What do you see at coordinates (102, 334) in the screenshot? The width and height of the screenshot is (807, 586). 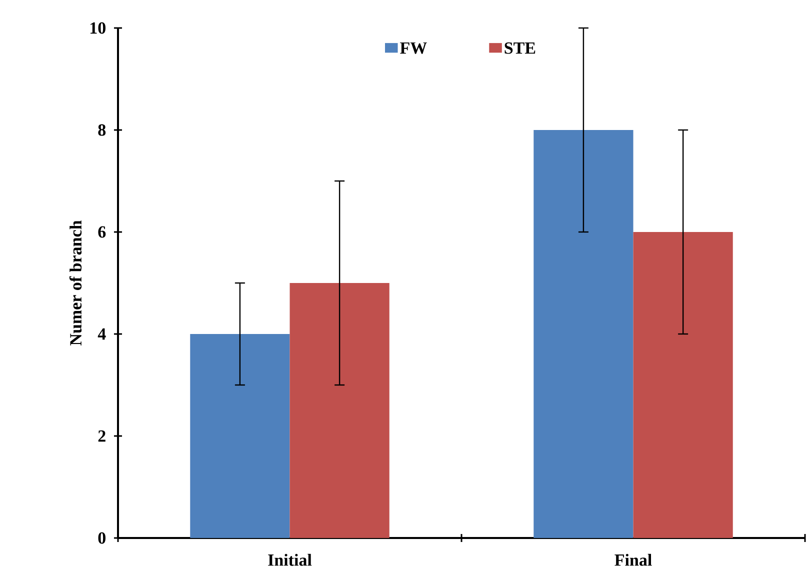 I see `y-tick-label: 4` at bounding box center [102, 334].